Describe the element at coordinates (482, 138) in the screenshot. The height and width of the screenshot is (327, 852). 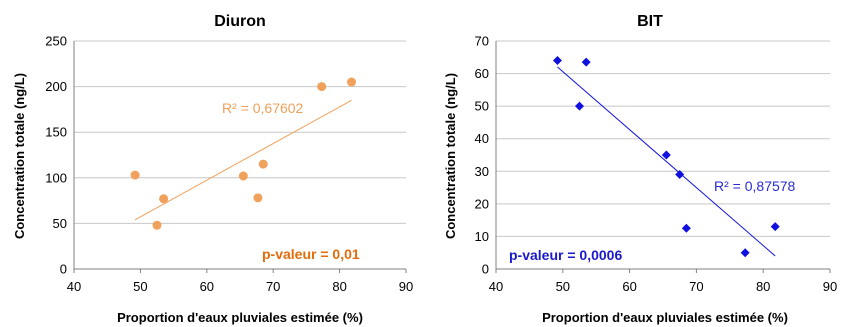
I see `bit-y-tick-label: 40` at that location.